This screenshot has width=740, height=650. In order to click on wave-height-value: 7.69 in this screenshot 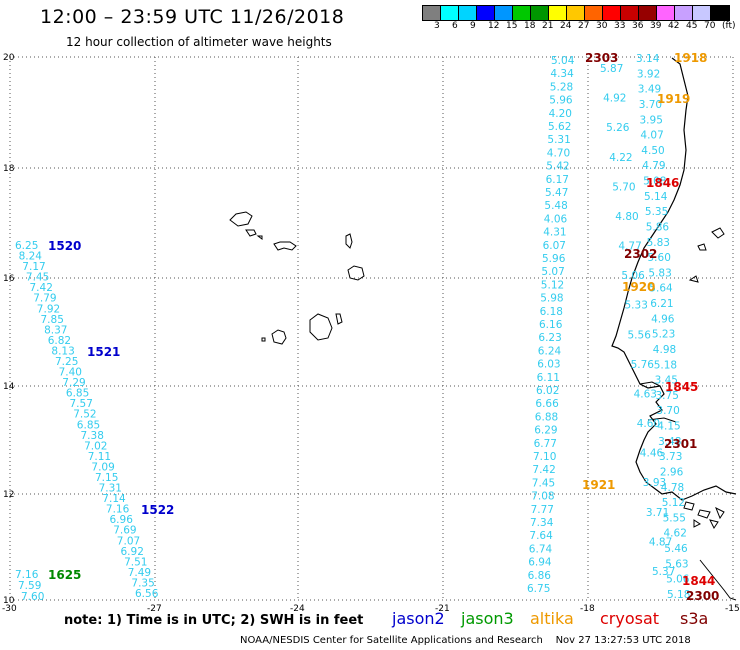, I will do `click(124, 531)`.